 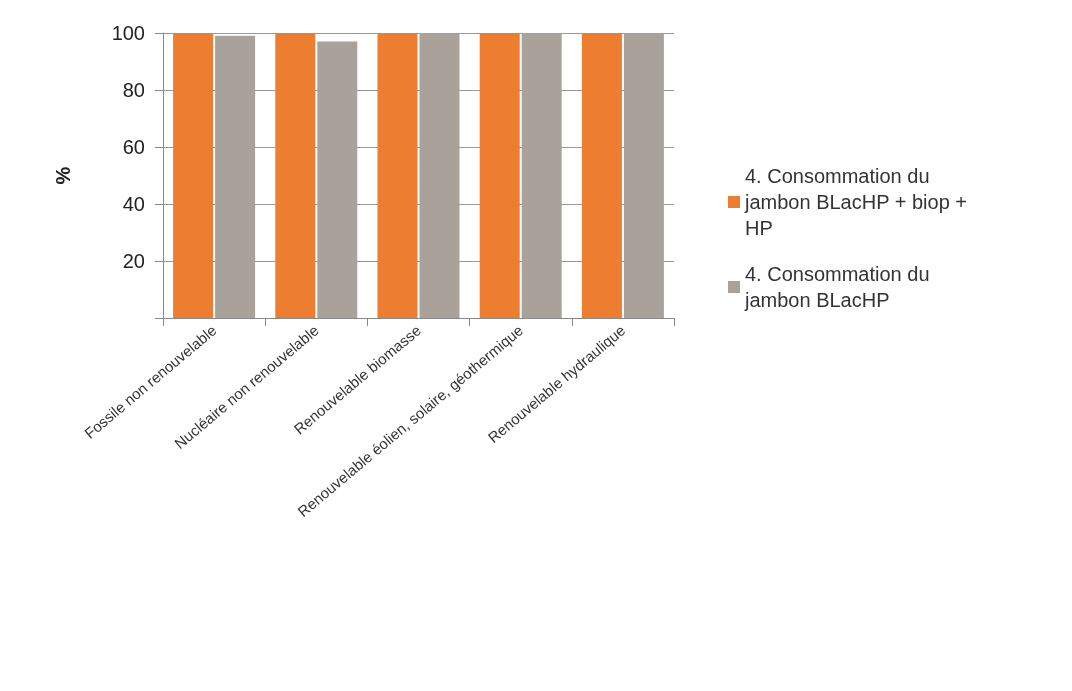 What do you see at coordinates (840, 287) in the screenshot?
I see `legend-label: 4. Consommation du jambon BLacHP` at bounding box center [840, 287].